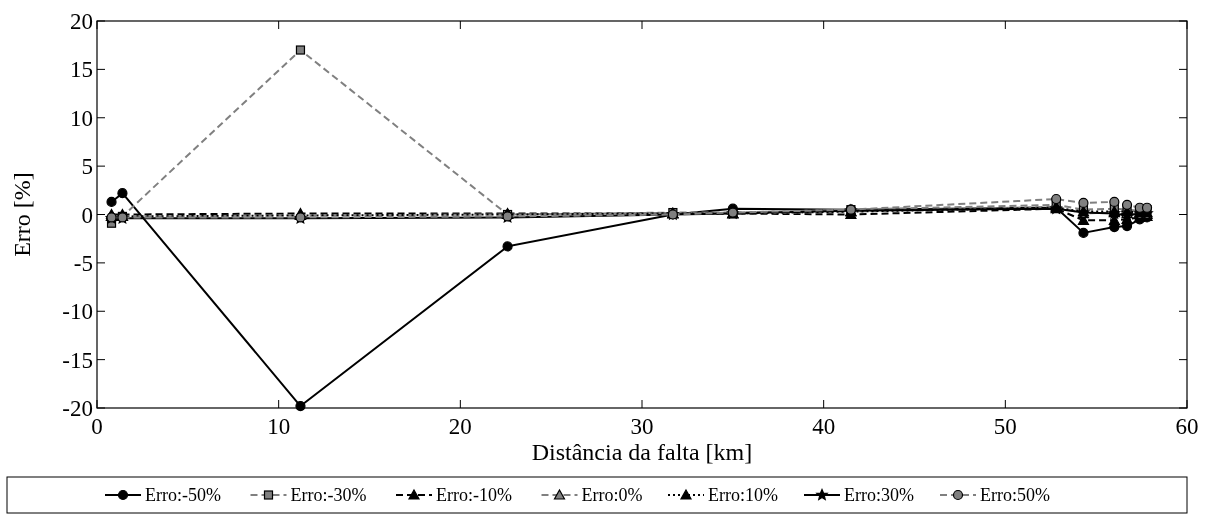  Describe the element at coordinates (81, 70) in the screenshot. I see `y-tick-label: 15` at that location.